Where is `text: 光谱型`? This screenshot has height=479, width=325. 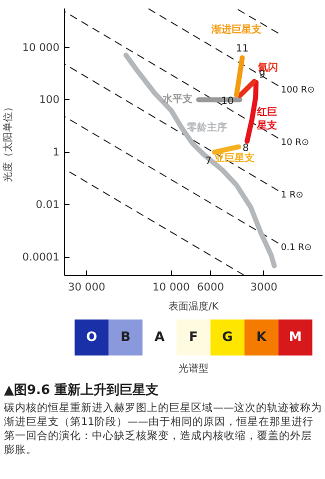
text: 光谱型 is located at coordinates (193, 368).